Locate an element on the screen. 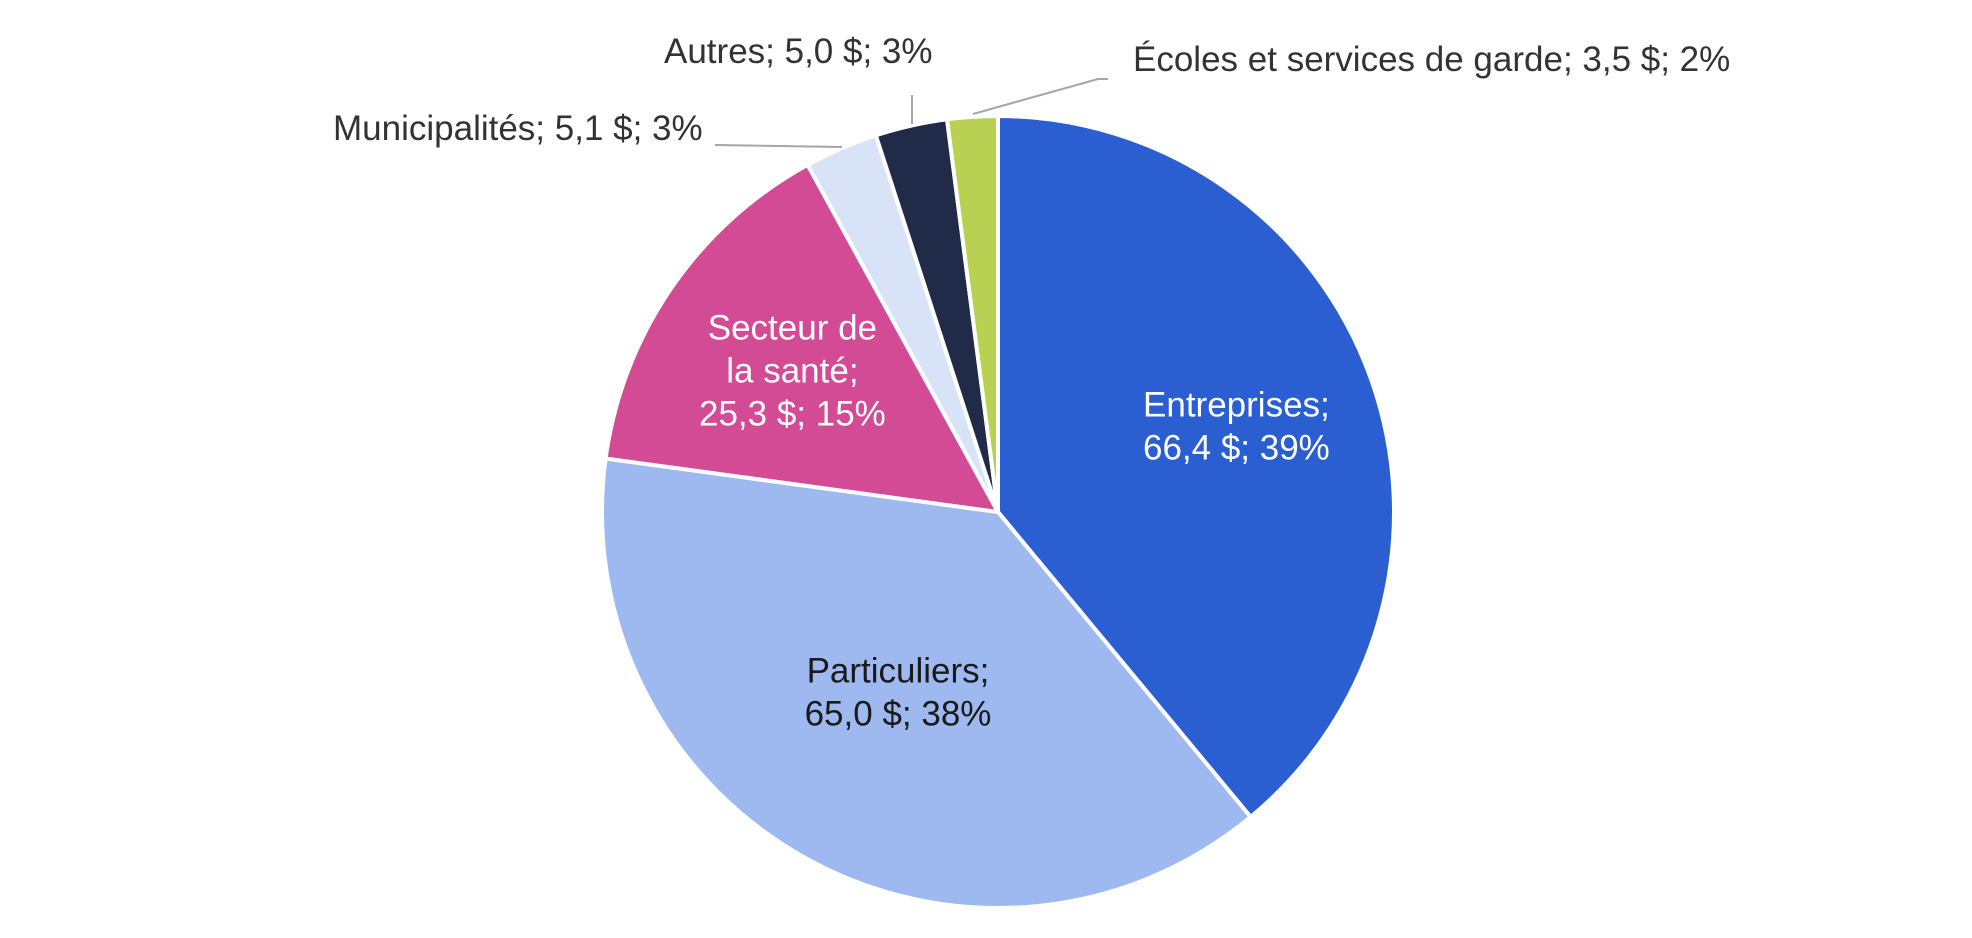  data-label-line: 66,4 $; 39% is located at coordinates (1236, 448).